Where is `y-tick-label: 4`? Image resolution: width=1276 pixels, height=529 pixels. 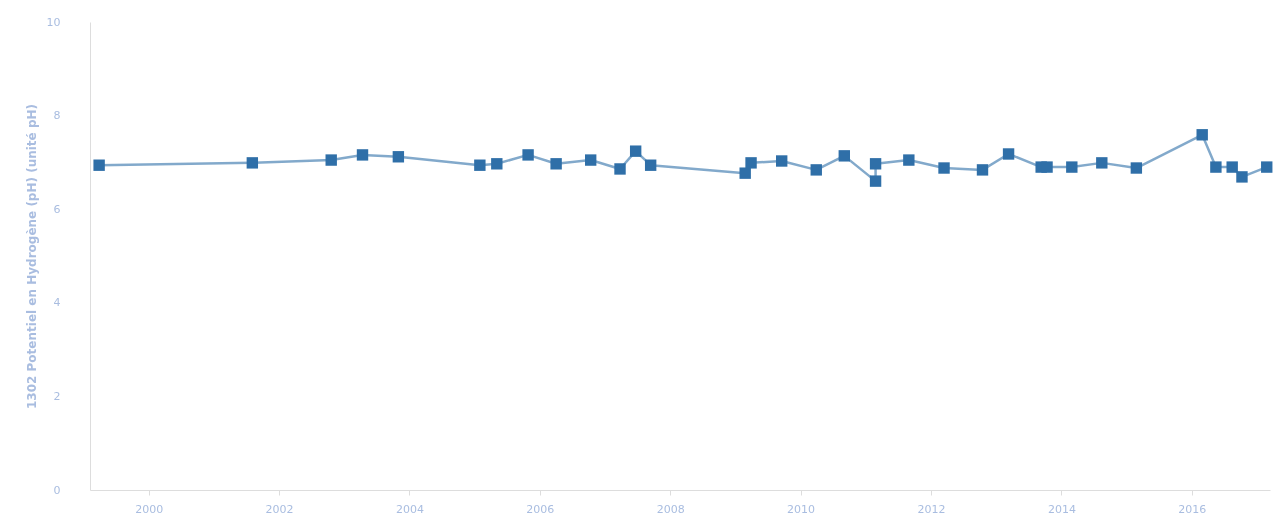 y-tick-label: 4 is located at coordinates (57, 303).